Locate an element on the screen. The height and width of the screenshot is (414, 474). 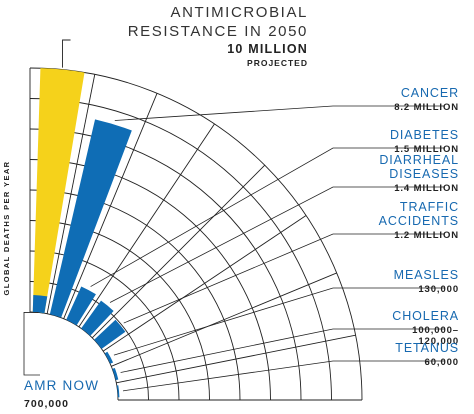
bar-cancer is located at coordinates (90, 218).